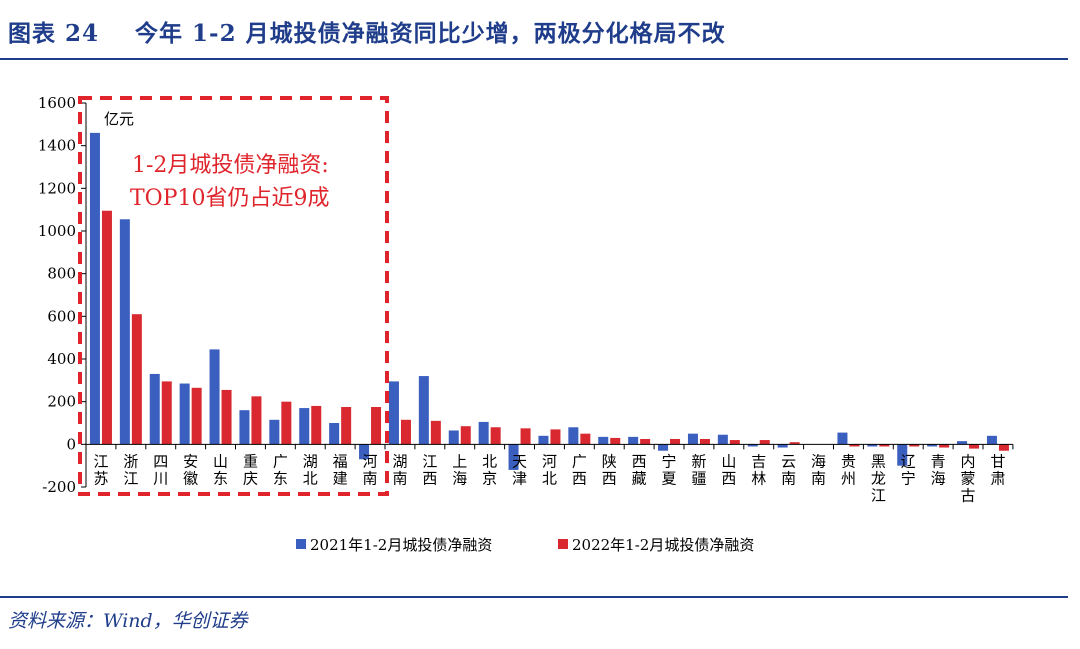  Describe the element at coordinates (788, 469) in the screenshot. I see `x-category-label: 云南` at that location.